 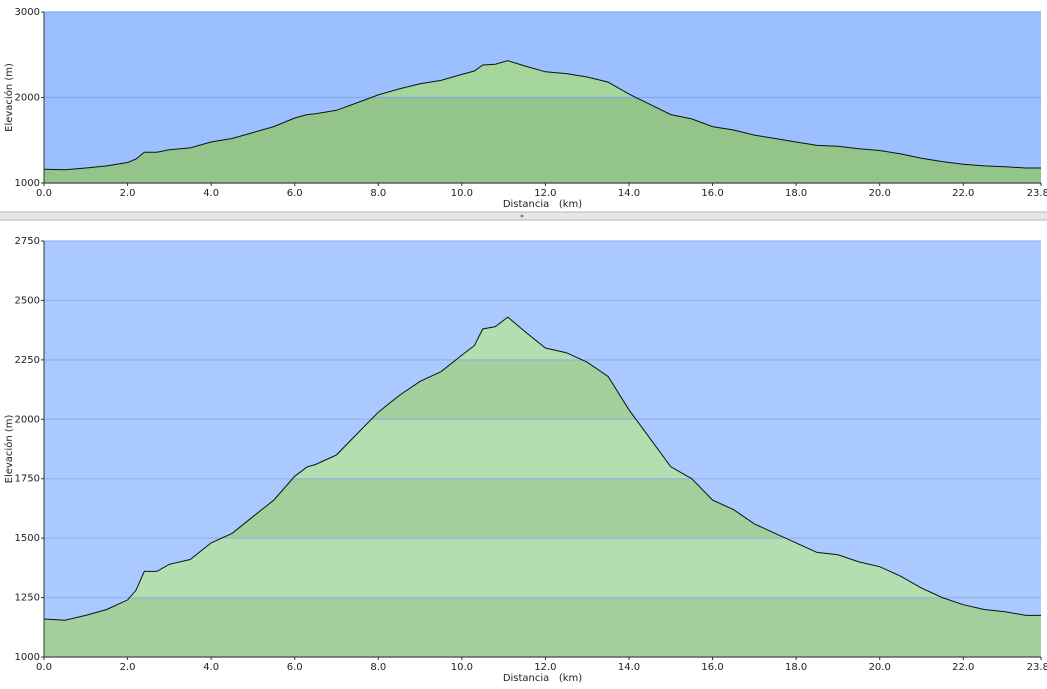 I want to click on y-tick-label: 1750, so click(x=27, y=479).